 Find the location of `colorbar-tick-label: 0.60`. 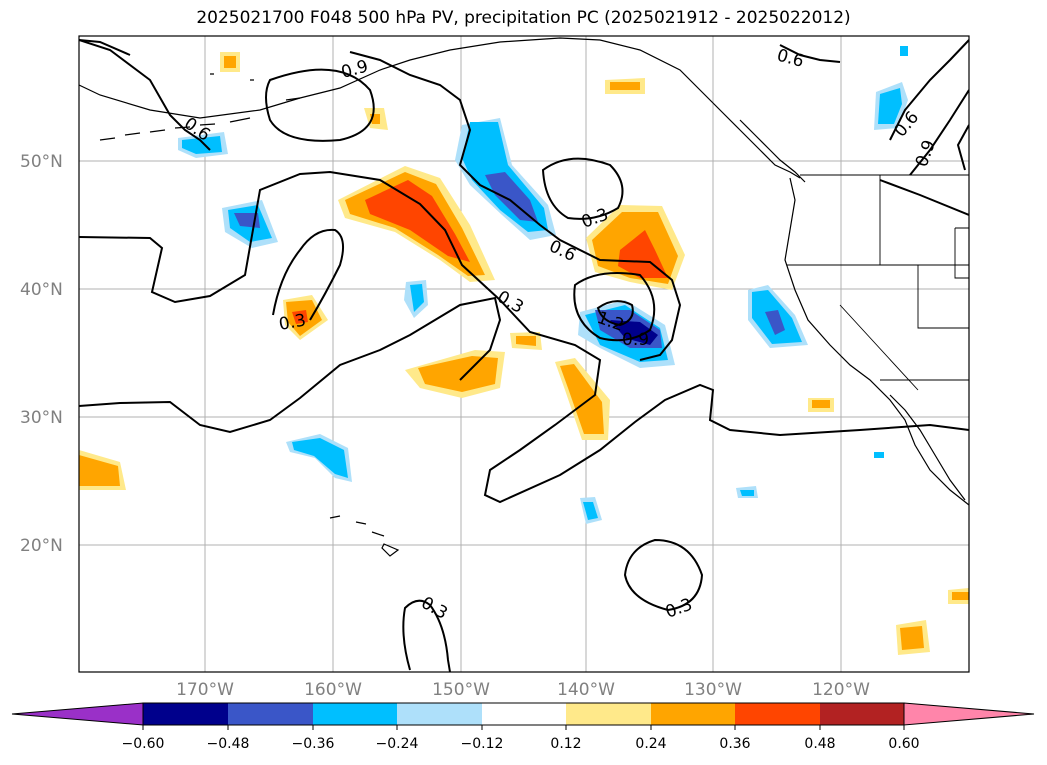

colorbar-tick-label: 0.60 is located at coordinates (904, 744).